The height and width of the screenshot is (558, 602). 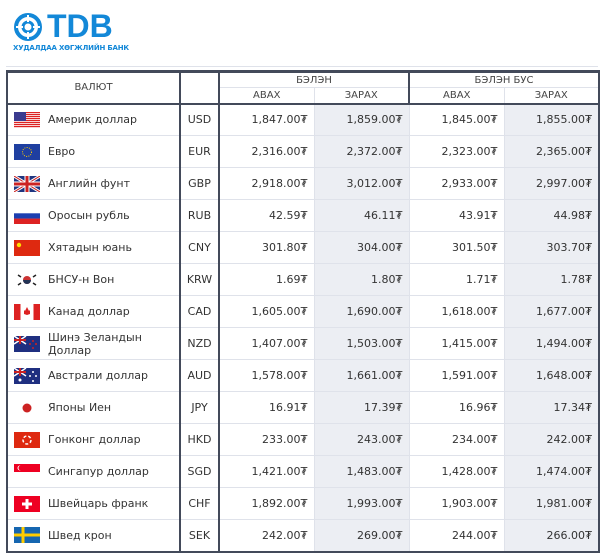 What do you see at coordinates (93, 439) in the screenshot?
I see `currency-name-cell: Гонконг доллар` at bounding box center [93, 439].